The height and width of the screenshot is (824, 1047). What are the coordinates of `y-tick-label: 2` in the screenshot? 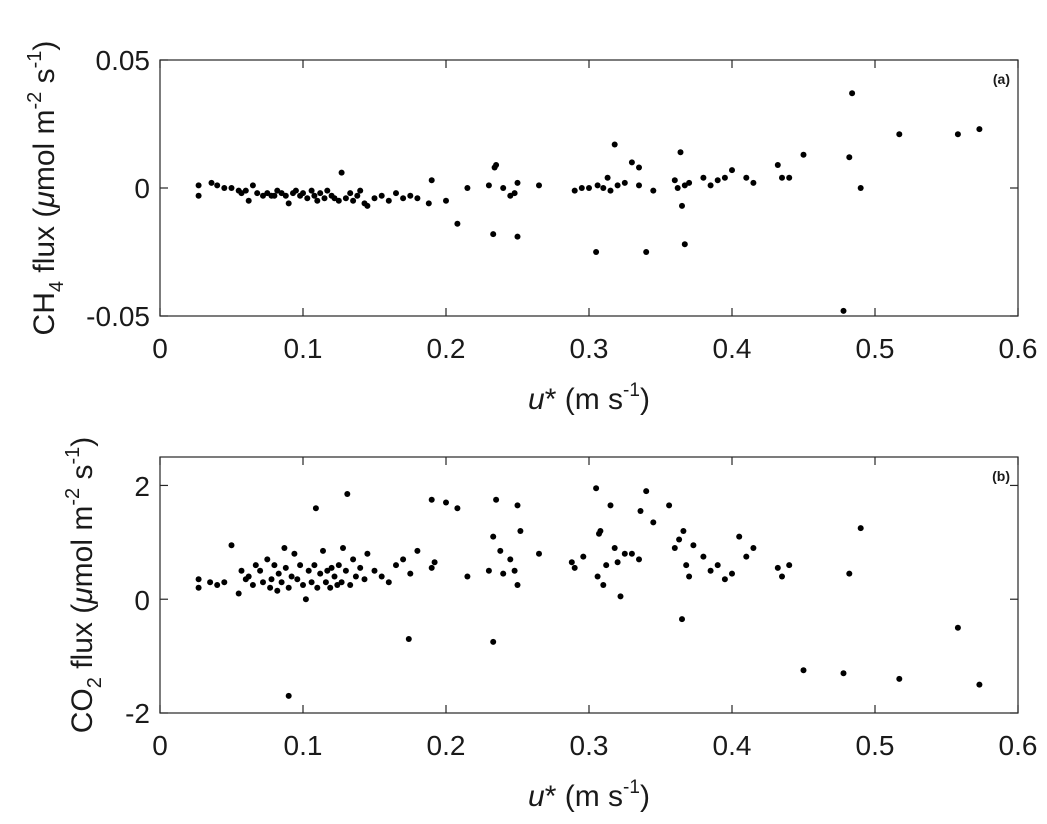 It's located at (142, 486).